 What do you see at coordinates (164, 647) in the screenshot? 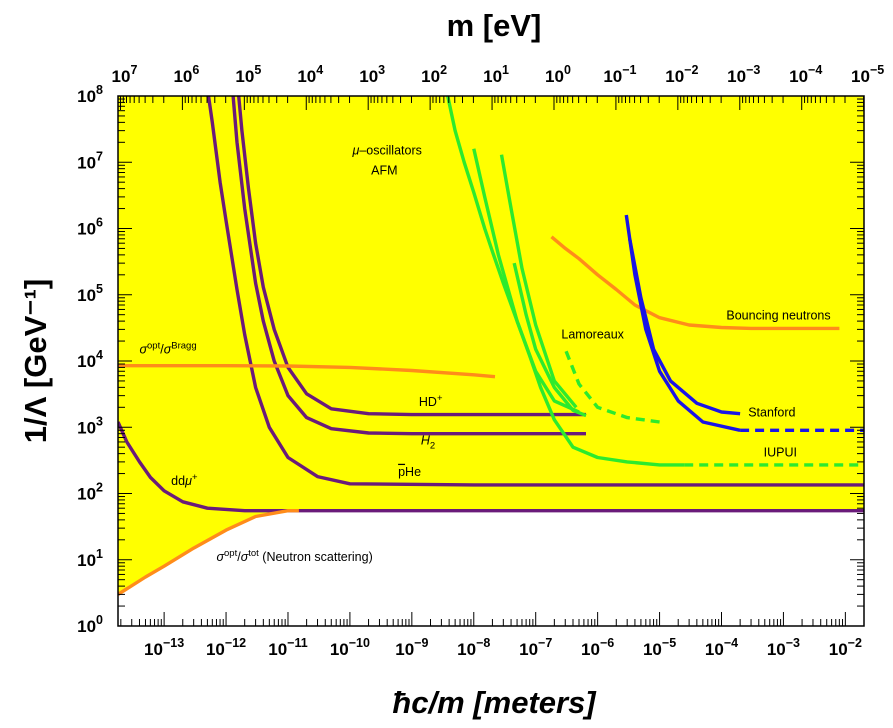
I see `x-tick-label: 10⁻¹³` at bounding box center [164, 647].